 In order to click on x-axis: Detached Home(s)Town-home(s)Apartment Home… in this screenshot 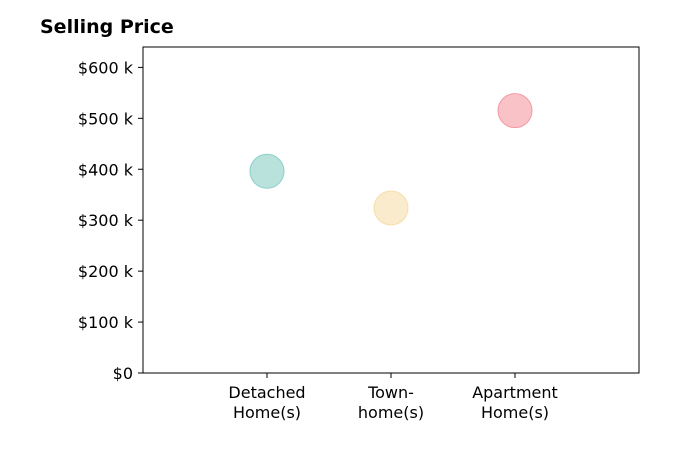, I will do `click(393, 397)`.